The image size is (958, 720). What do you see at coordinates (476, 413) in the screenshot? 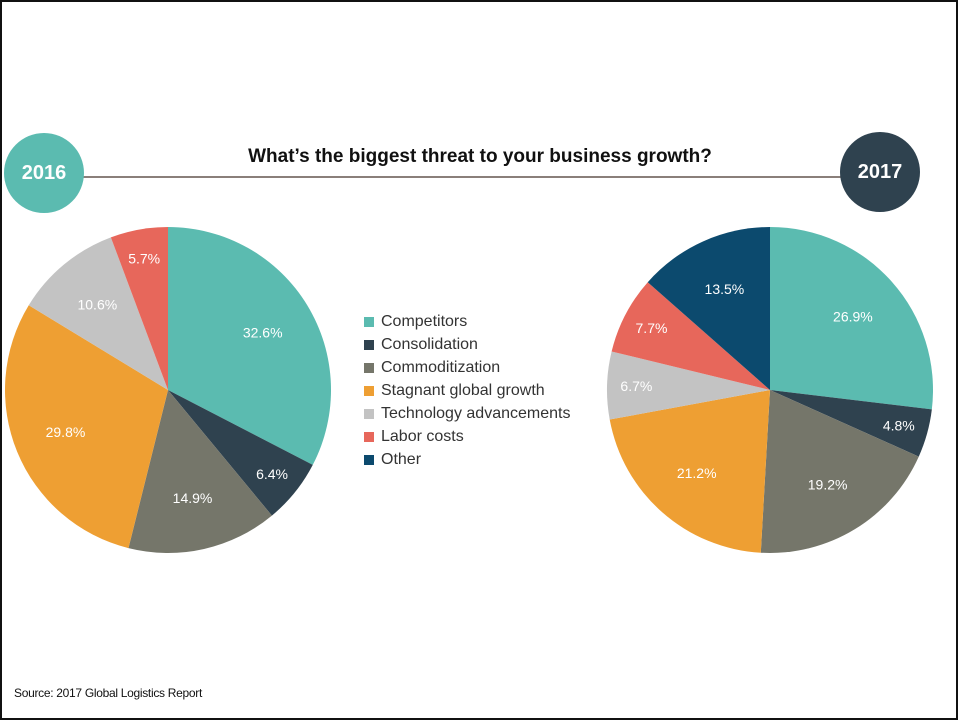
I see `legend-label: Technology advancements` at bounding box center [476, 413].